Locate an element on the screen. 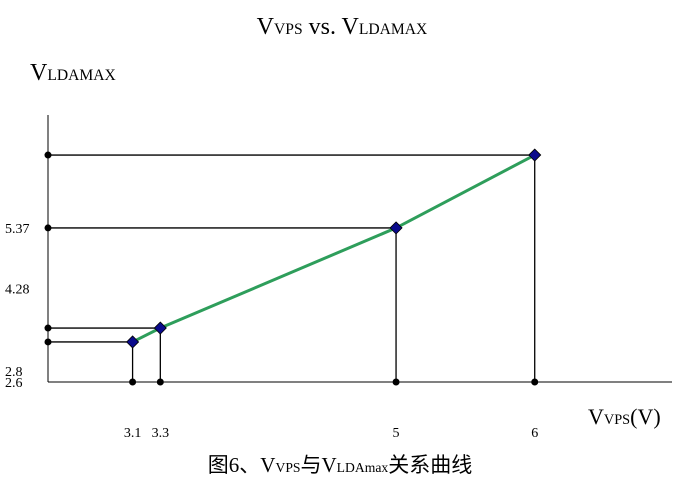 The height and width of the screenshot is (486, 683). y-tick-label: 4.28 is located at coordinates (17, 290).